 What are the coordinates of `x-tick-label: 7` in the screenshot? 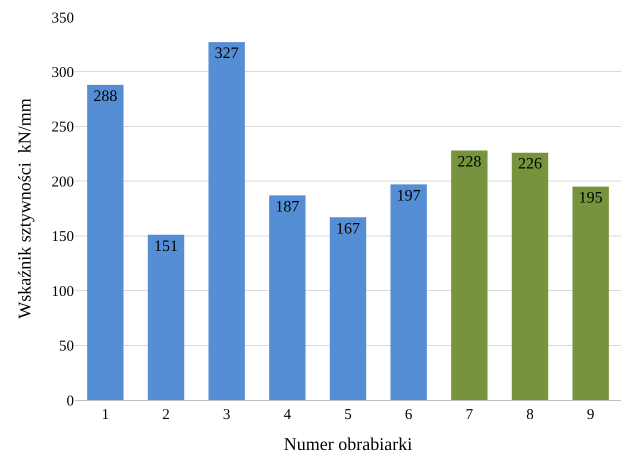 It's located at (470, 415).